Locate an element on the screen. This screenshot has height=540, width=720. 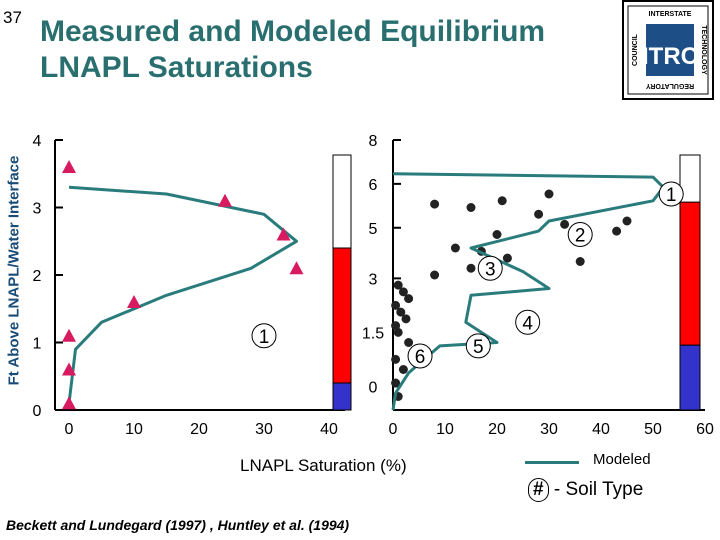
left-y-tick-label: 4 is located at coordinates (37, 141).